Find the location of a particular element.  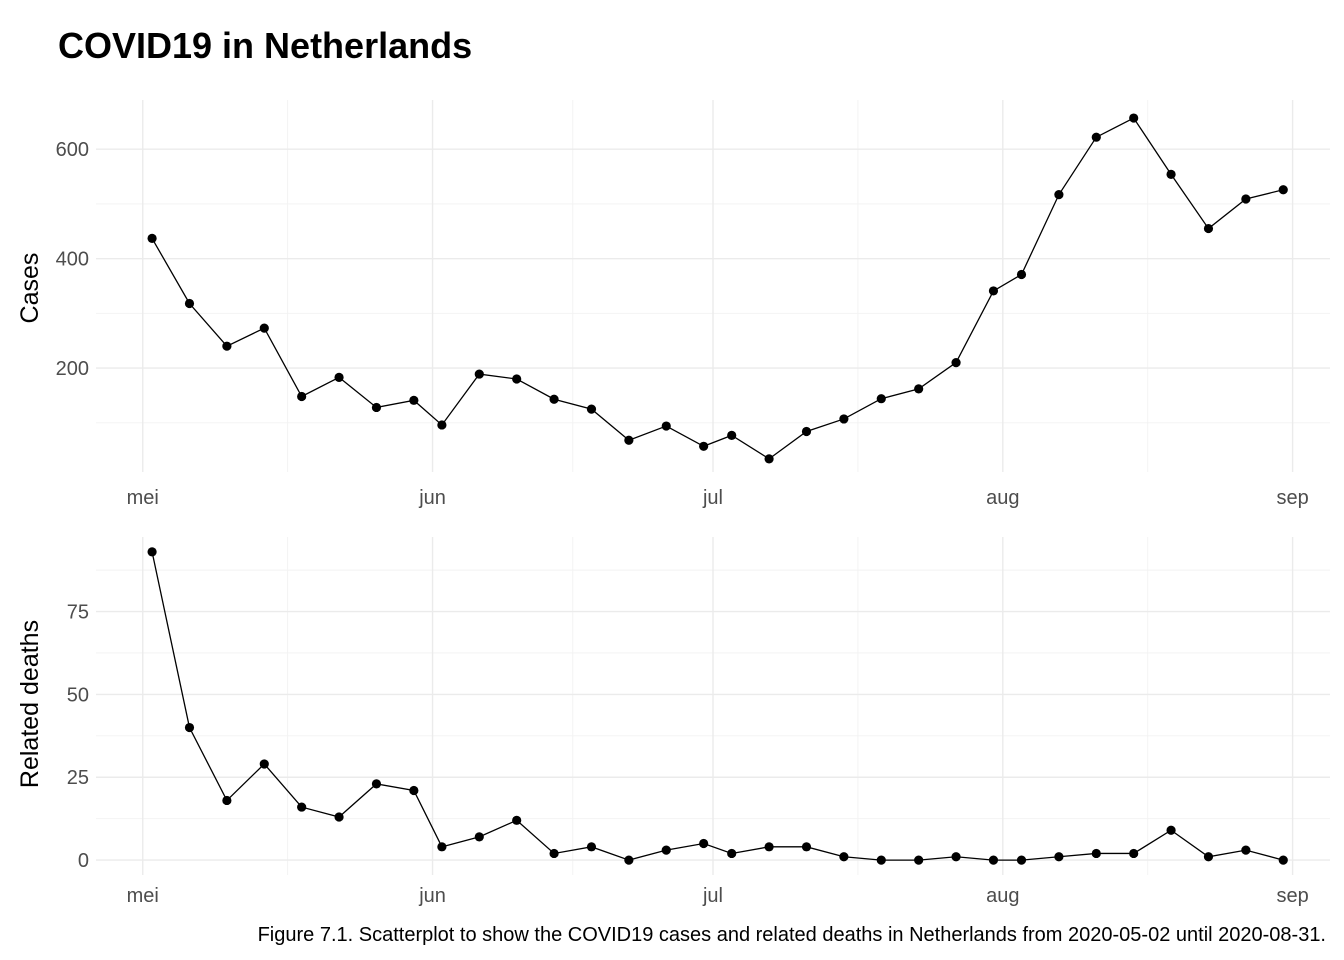

y-axis-label: Cases is located at coordinates (30, 288).